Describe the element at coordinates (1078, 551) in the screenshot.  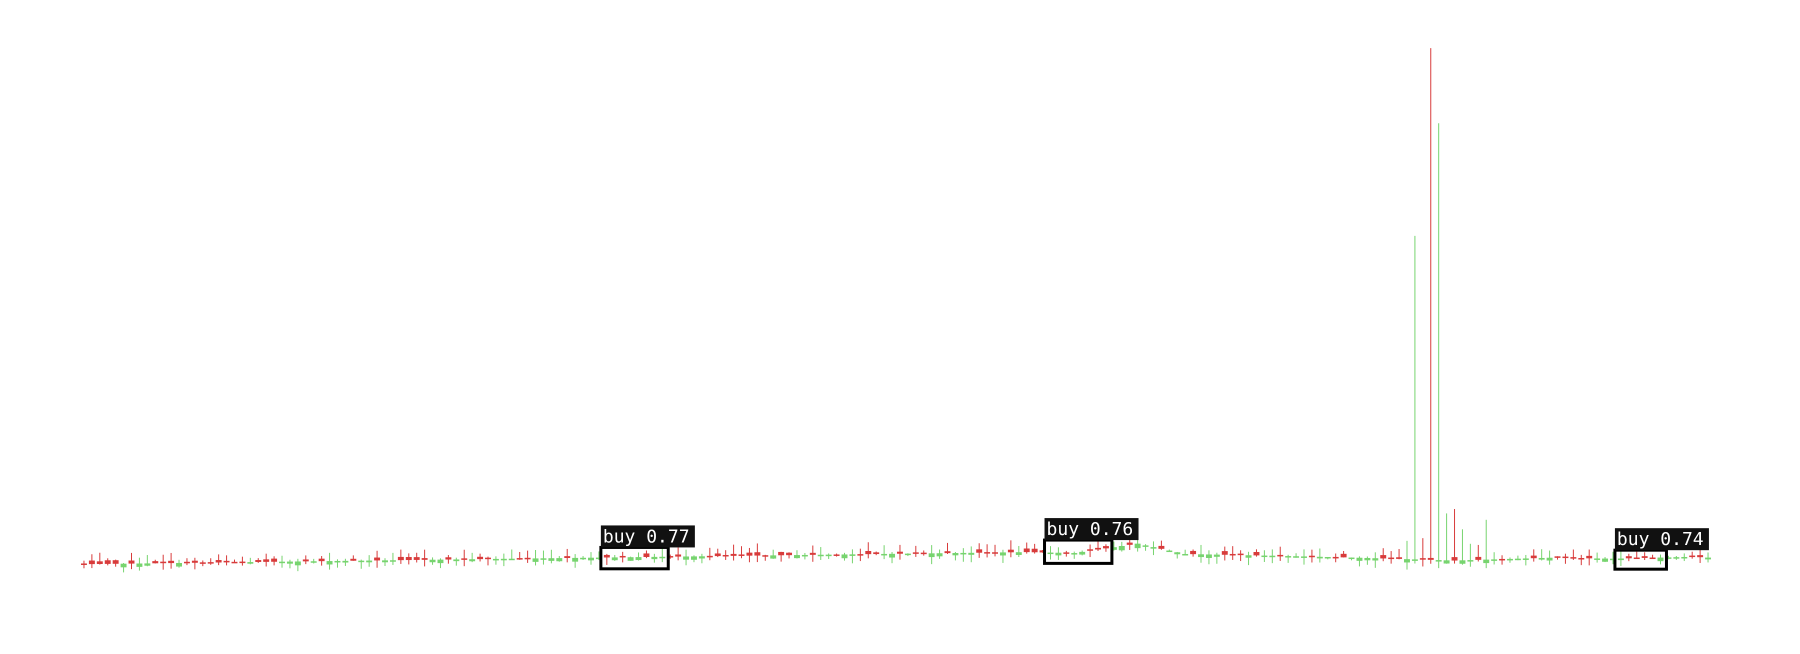
I see `detection-box` at that location.